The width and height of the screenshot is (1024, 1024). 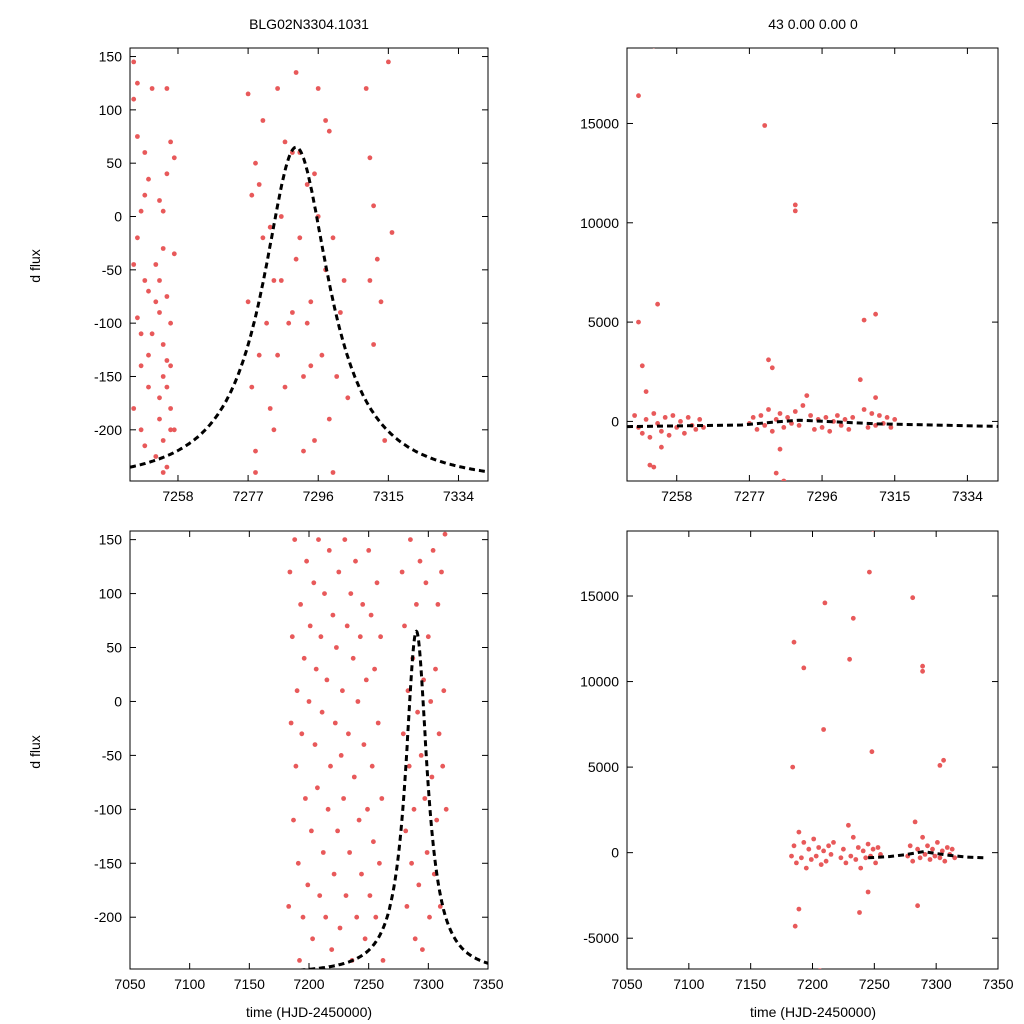 I want to click on y-tick-label: -200, so click(x=108, y=917).